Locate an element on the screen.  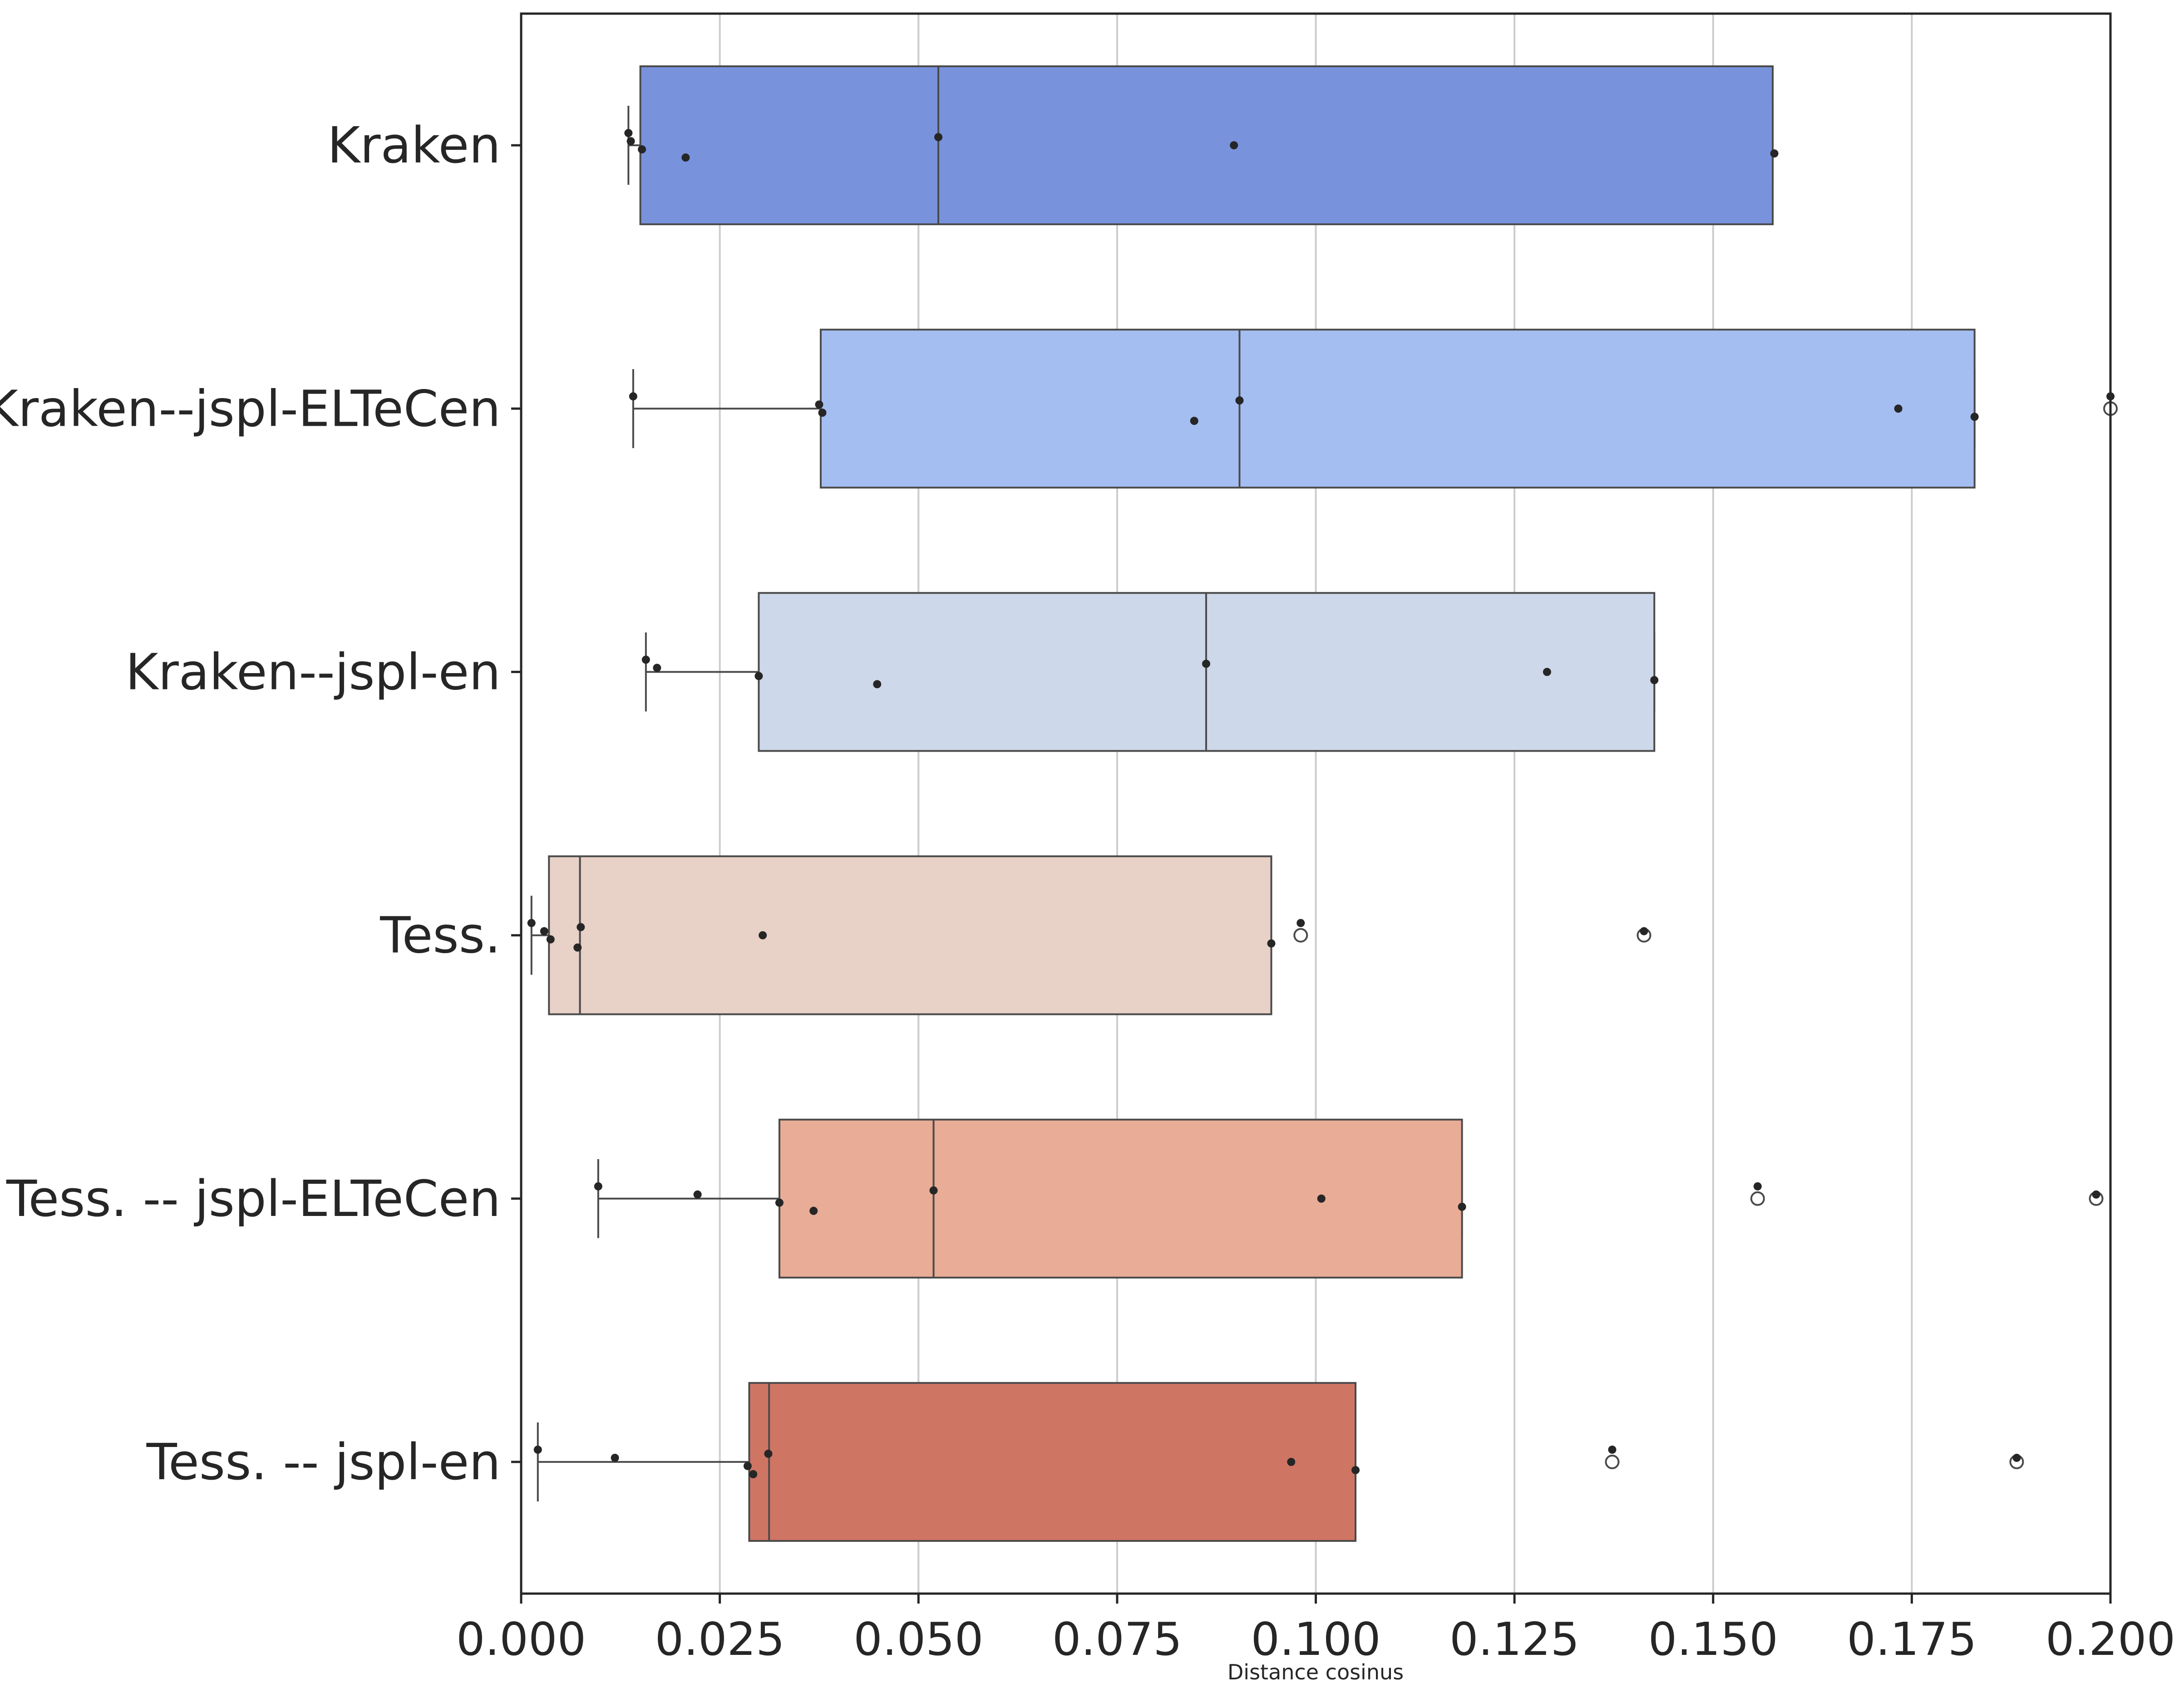
category-label: Kraken--jspl-ELTeCen is located at coordinates (250, 408).